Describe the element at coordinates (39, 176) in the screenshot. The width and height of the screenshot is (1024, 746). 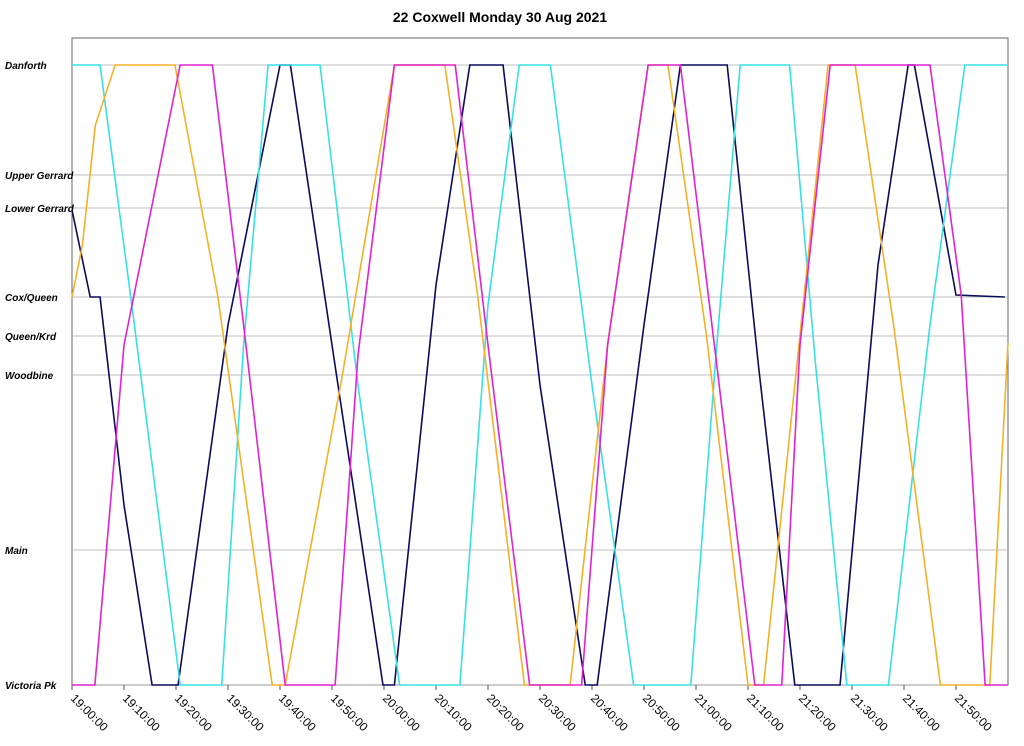
I see `y-tick-label: Upper Gerrard` at that location.